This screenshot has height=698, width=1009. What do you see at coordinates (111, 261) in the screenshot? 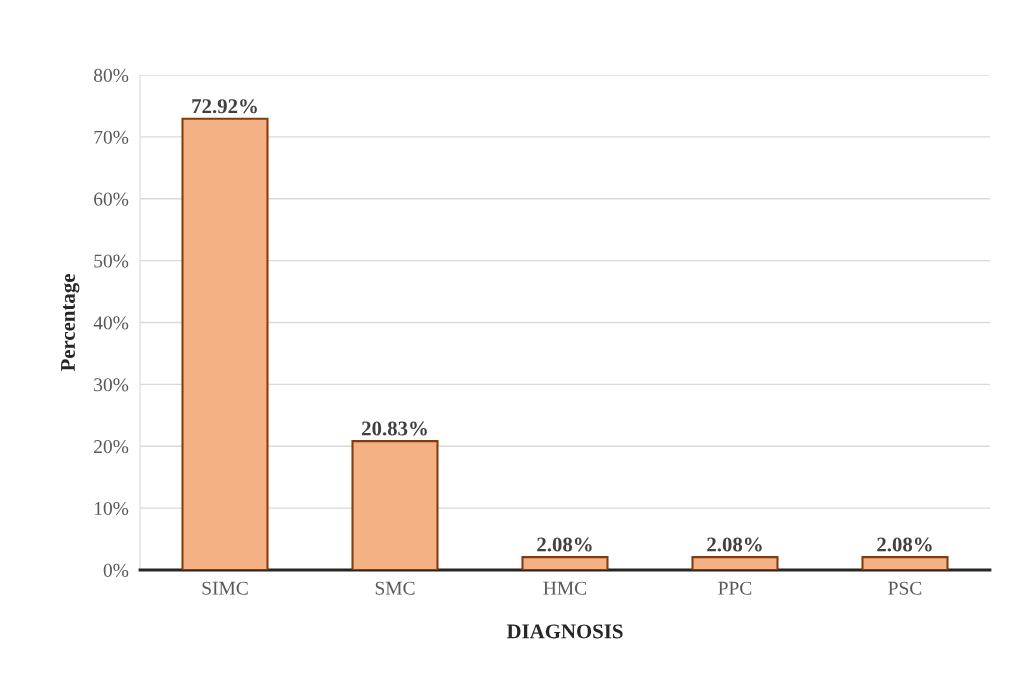
I see `y-tick-label: 50%` at bounding box center [111, 261].